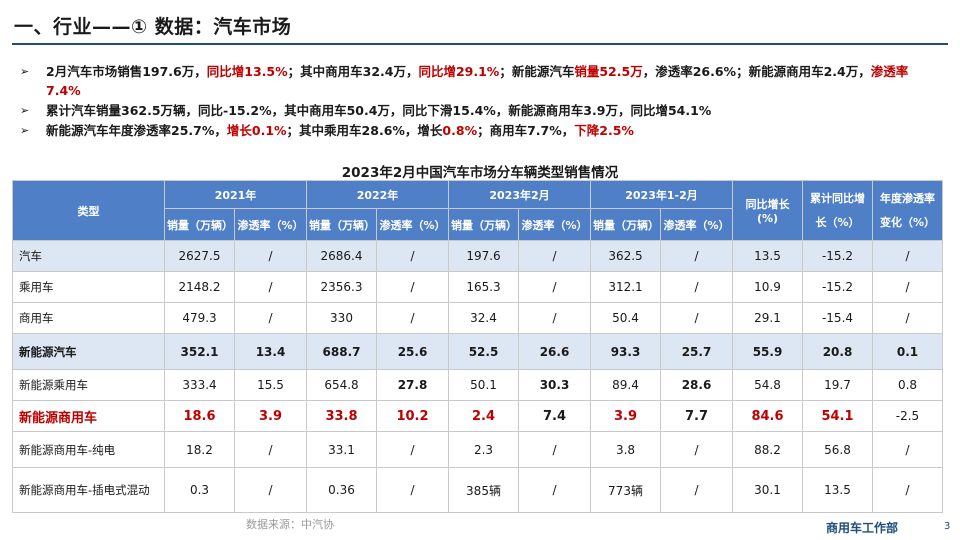 This screenshot has height=540, width=960. Describe the element at coordinates (907, 385) in the screenshot. I see `table-cell: 0.8` at that location.